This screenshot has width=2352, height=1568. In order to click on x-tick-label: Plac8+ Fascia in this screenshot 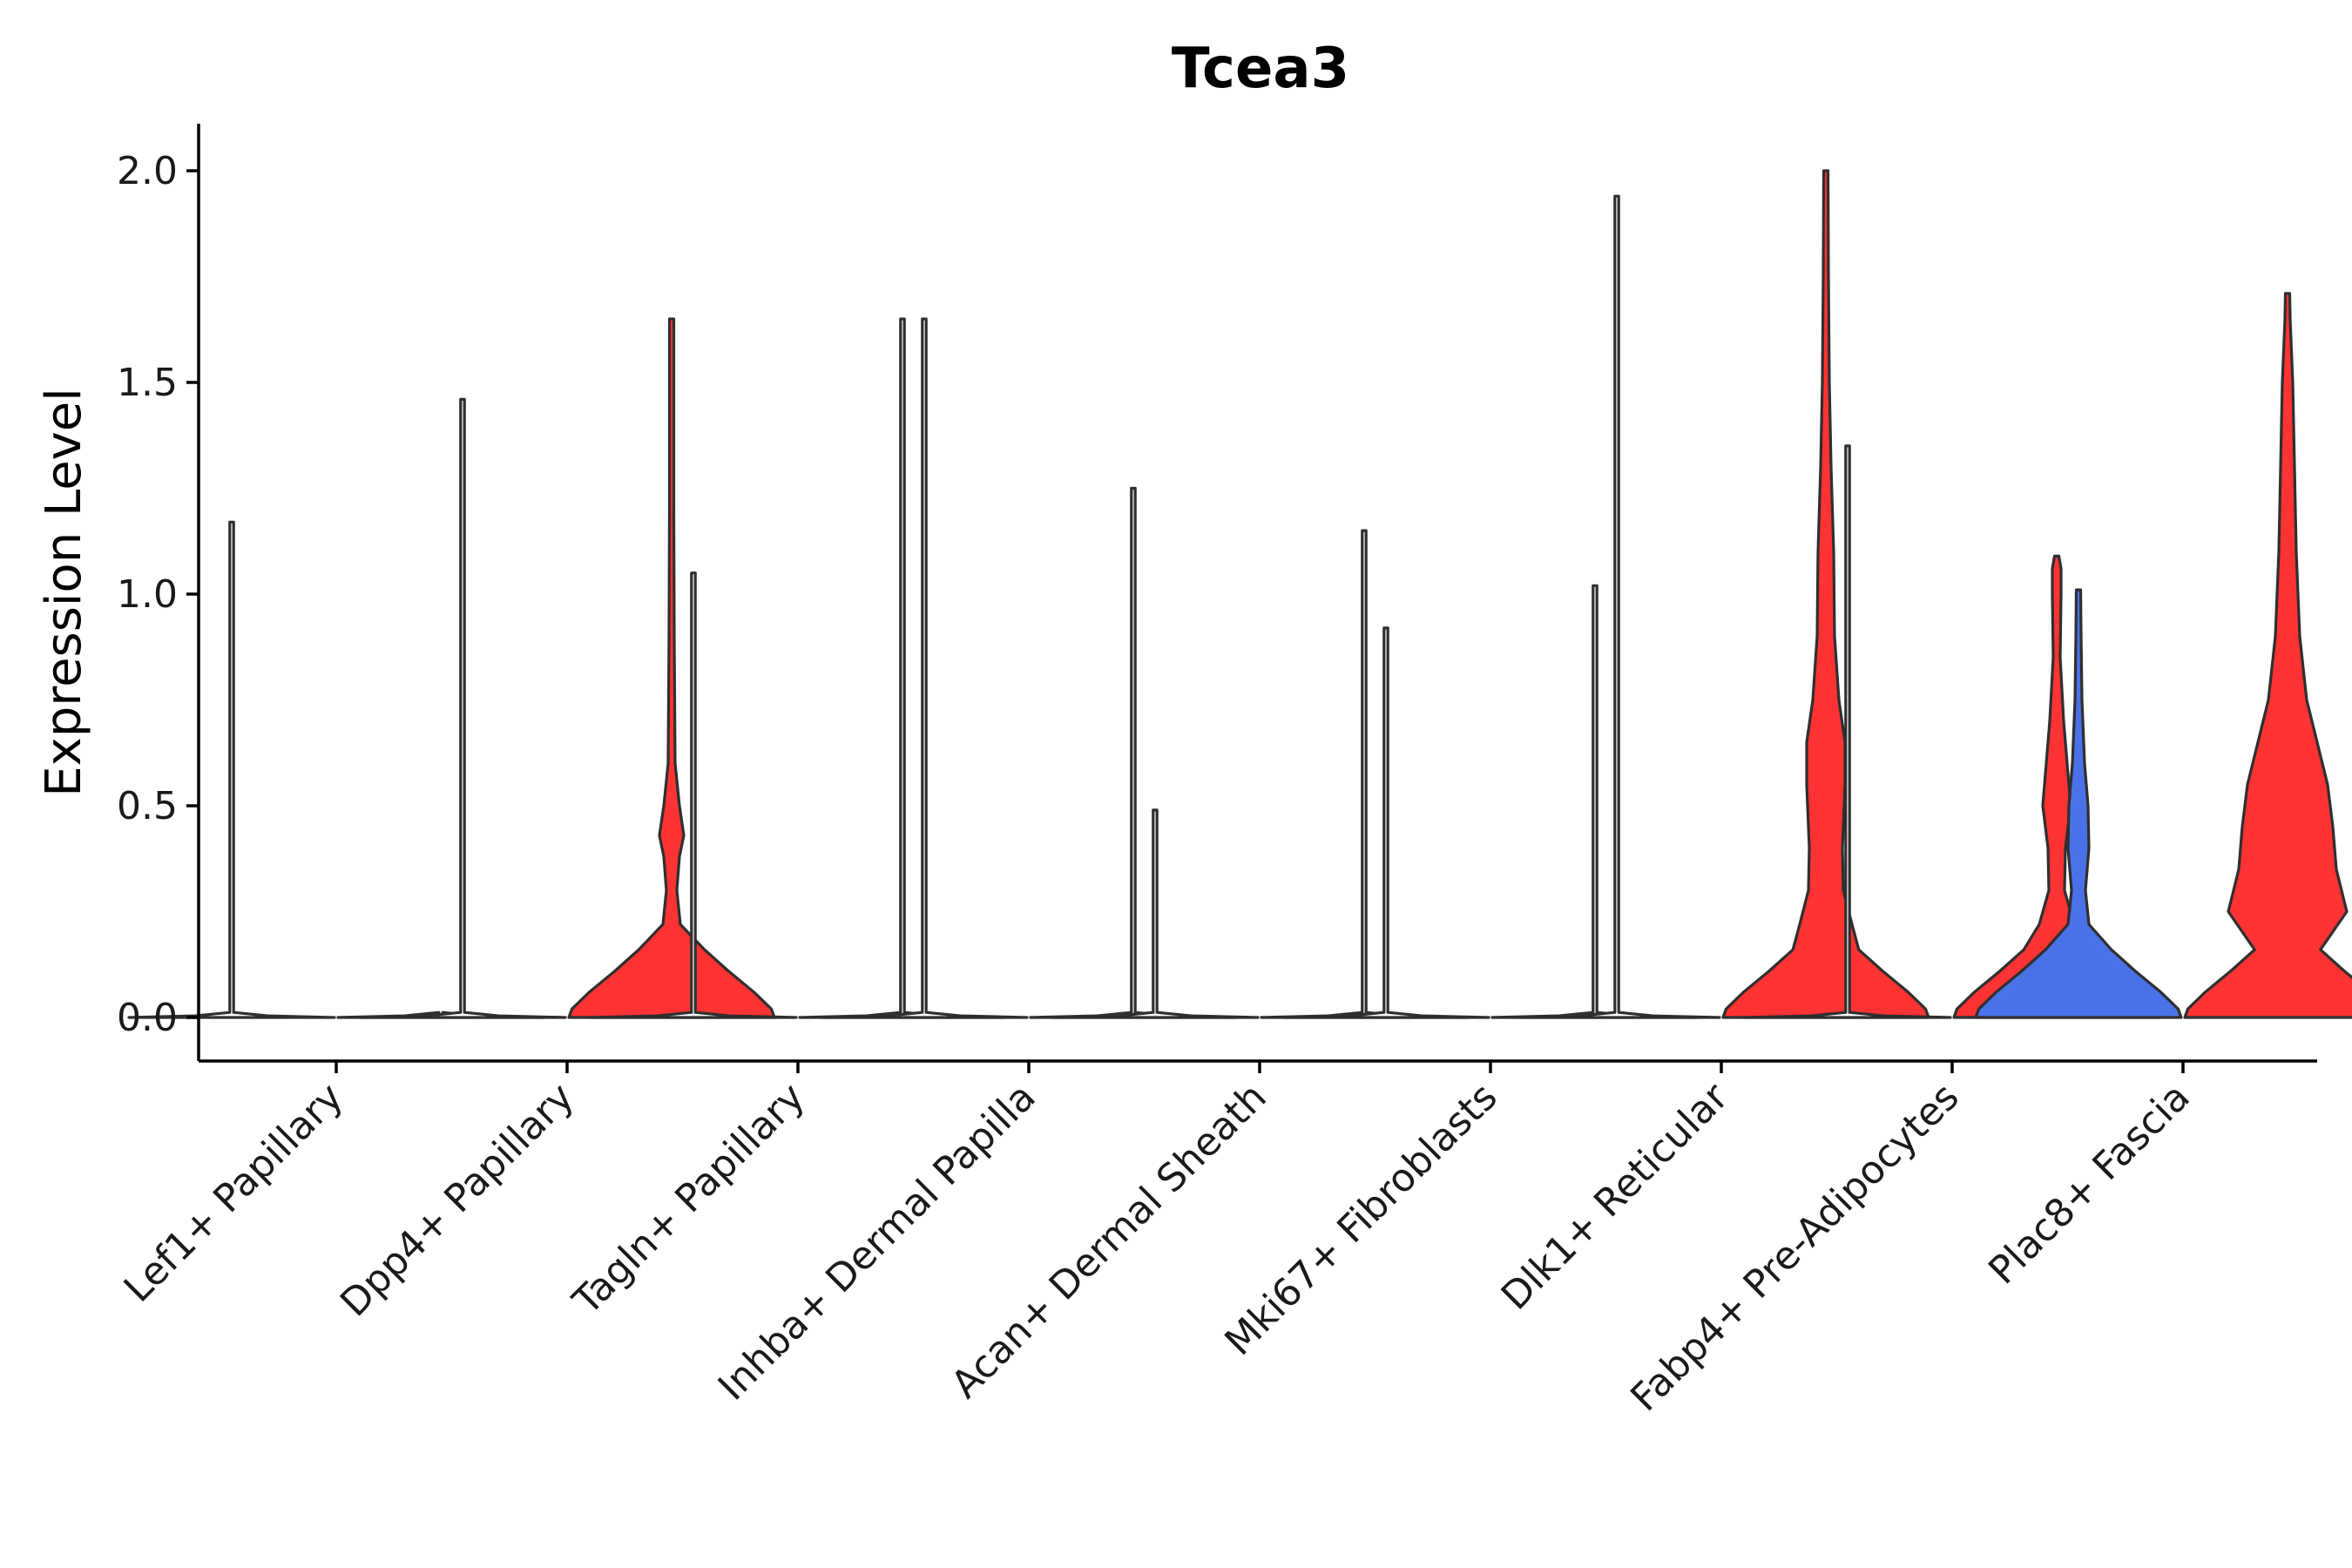, I will do `click(2089, 1184)`.